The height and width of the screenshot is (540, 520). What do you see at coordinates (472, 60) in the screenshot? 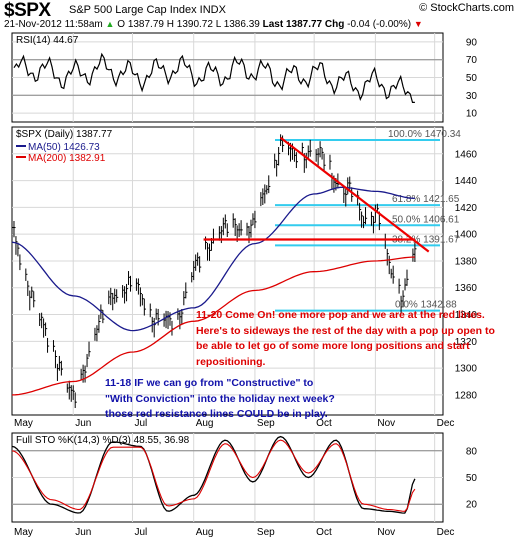
I see `rsi-ytick: 70` at bounding box center [472, 60].